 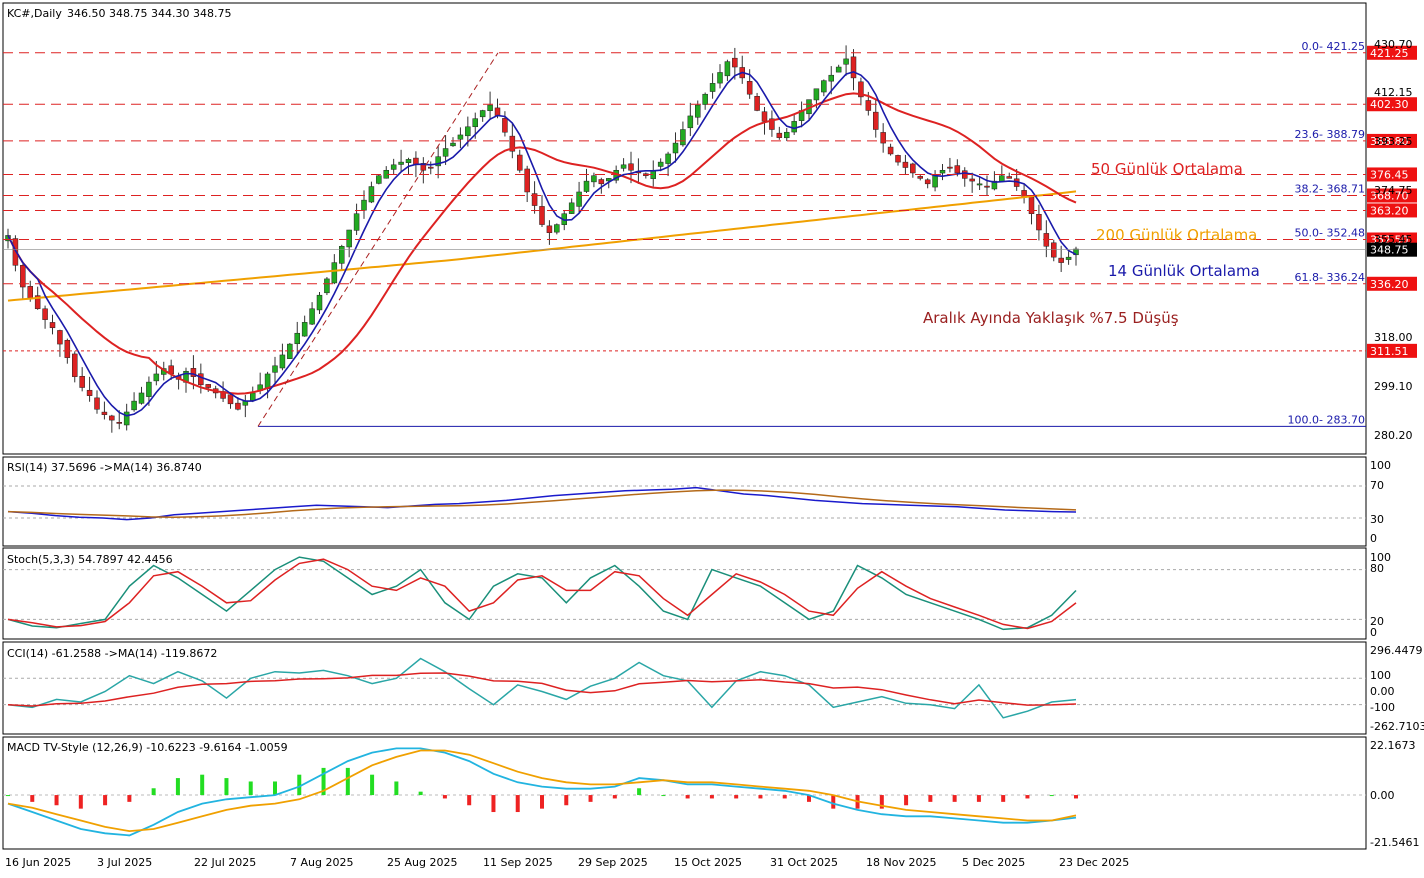 I want to click on level-badge-label: 376.45, so click(x=1389, y=174).